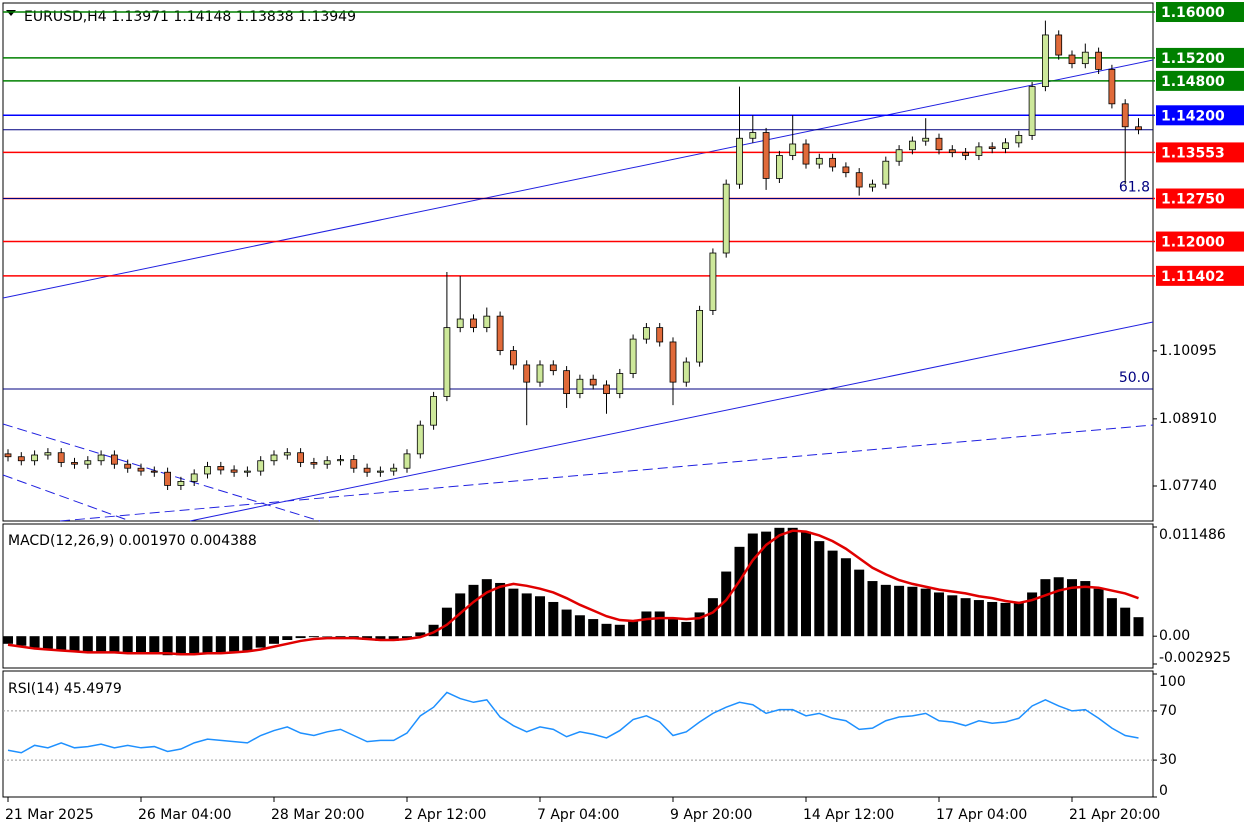 The height and width of the screenshot is (832, 1248). What do you see at coordinates (848, 815) in the screenshot?
I see `x-tick-label: 14 Apr 12:00` at bounding box center [848, 815].